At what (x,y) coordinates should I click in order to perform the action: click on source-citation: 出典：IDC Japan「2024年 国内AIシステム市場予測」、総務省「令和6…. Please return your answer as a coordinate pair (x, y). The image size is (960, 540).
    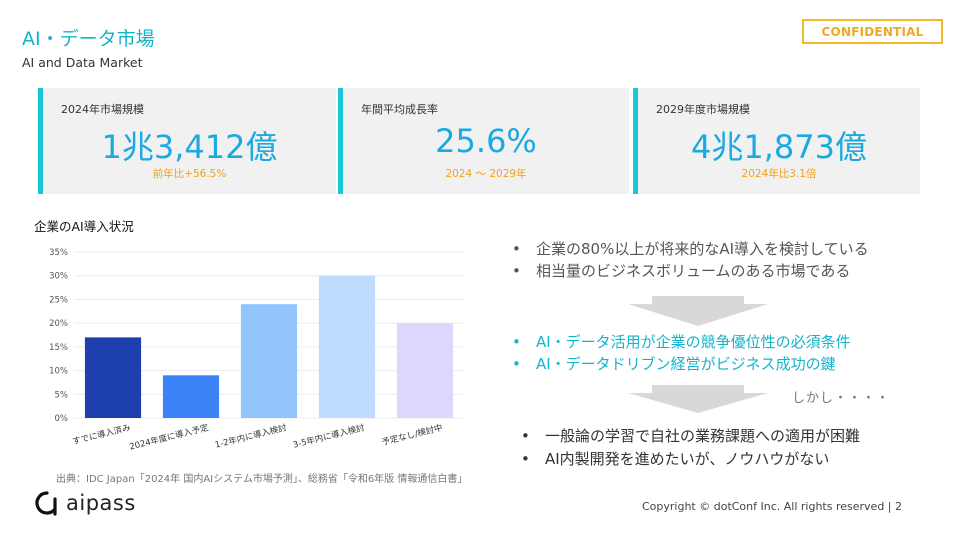
    Looking at the image, I should click on (262, 479).